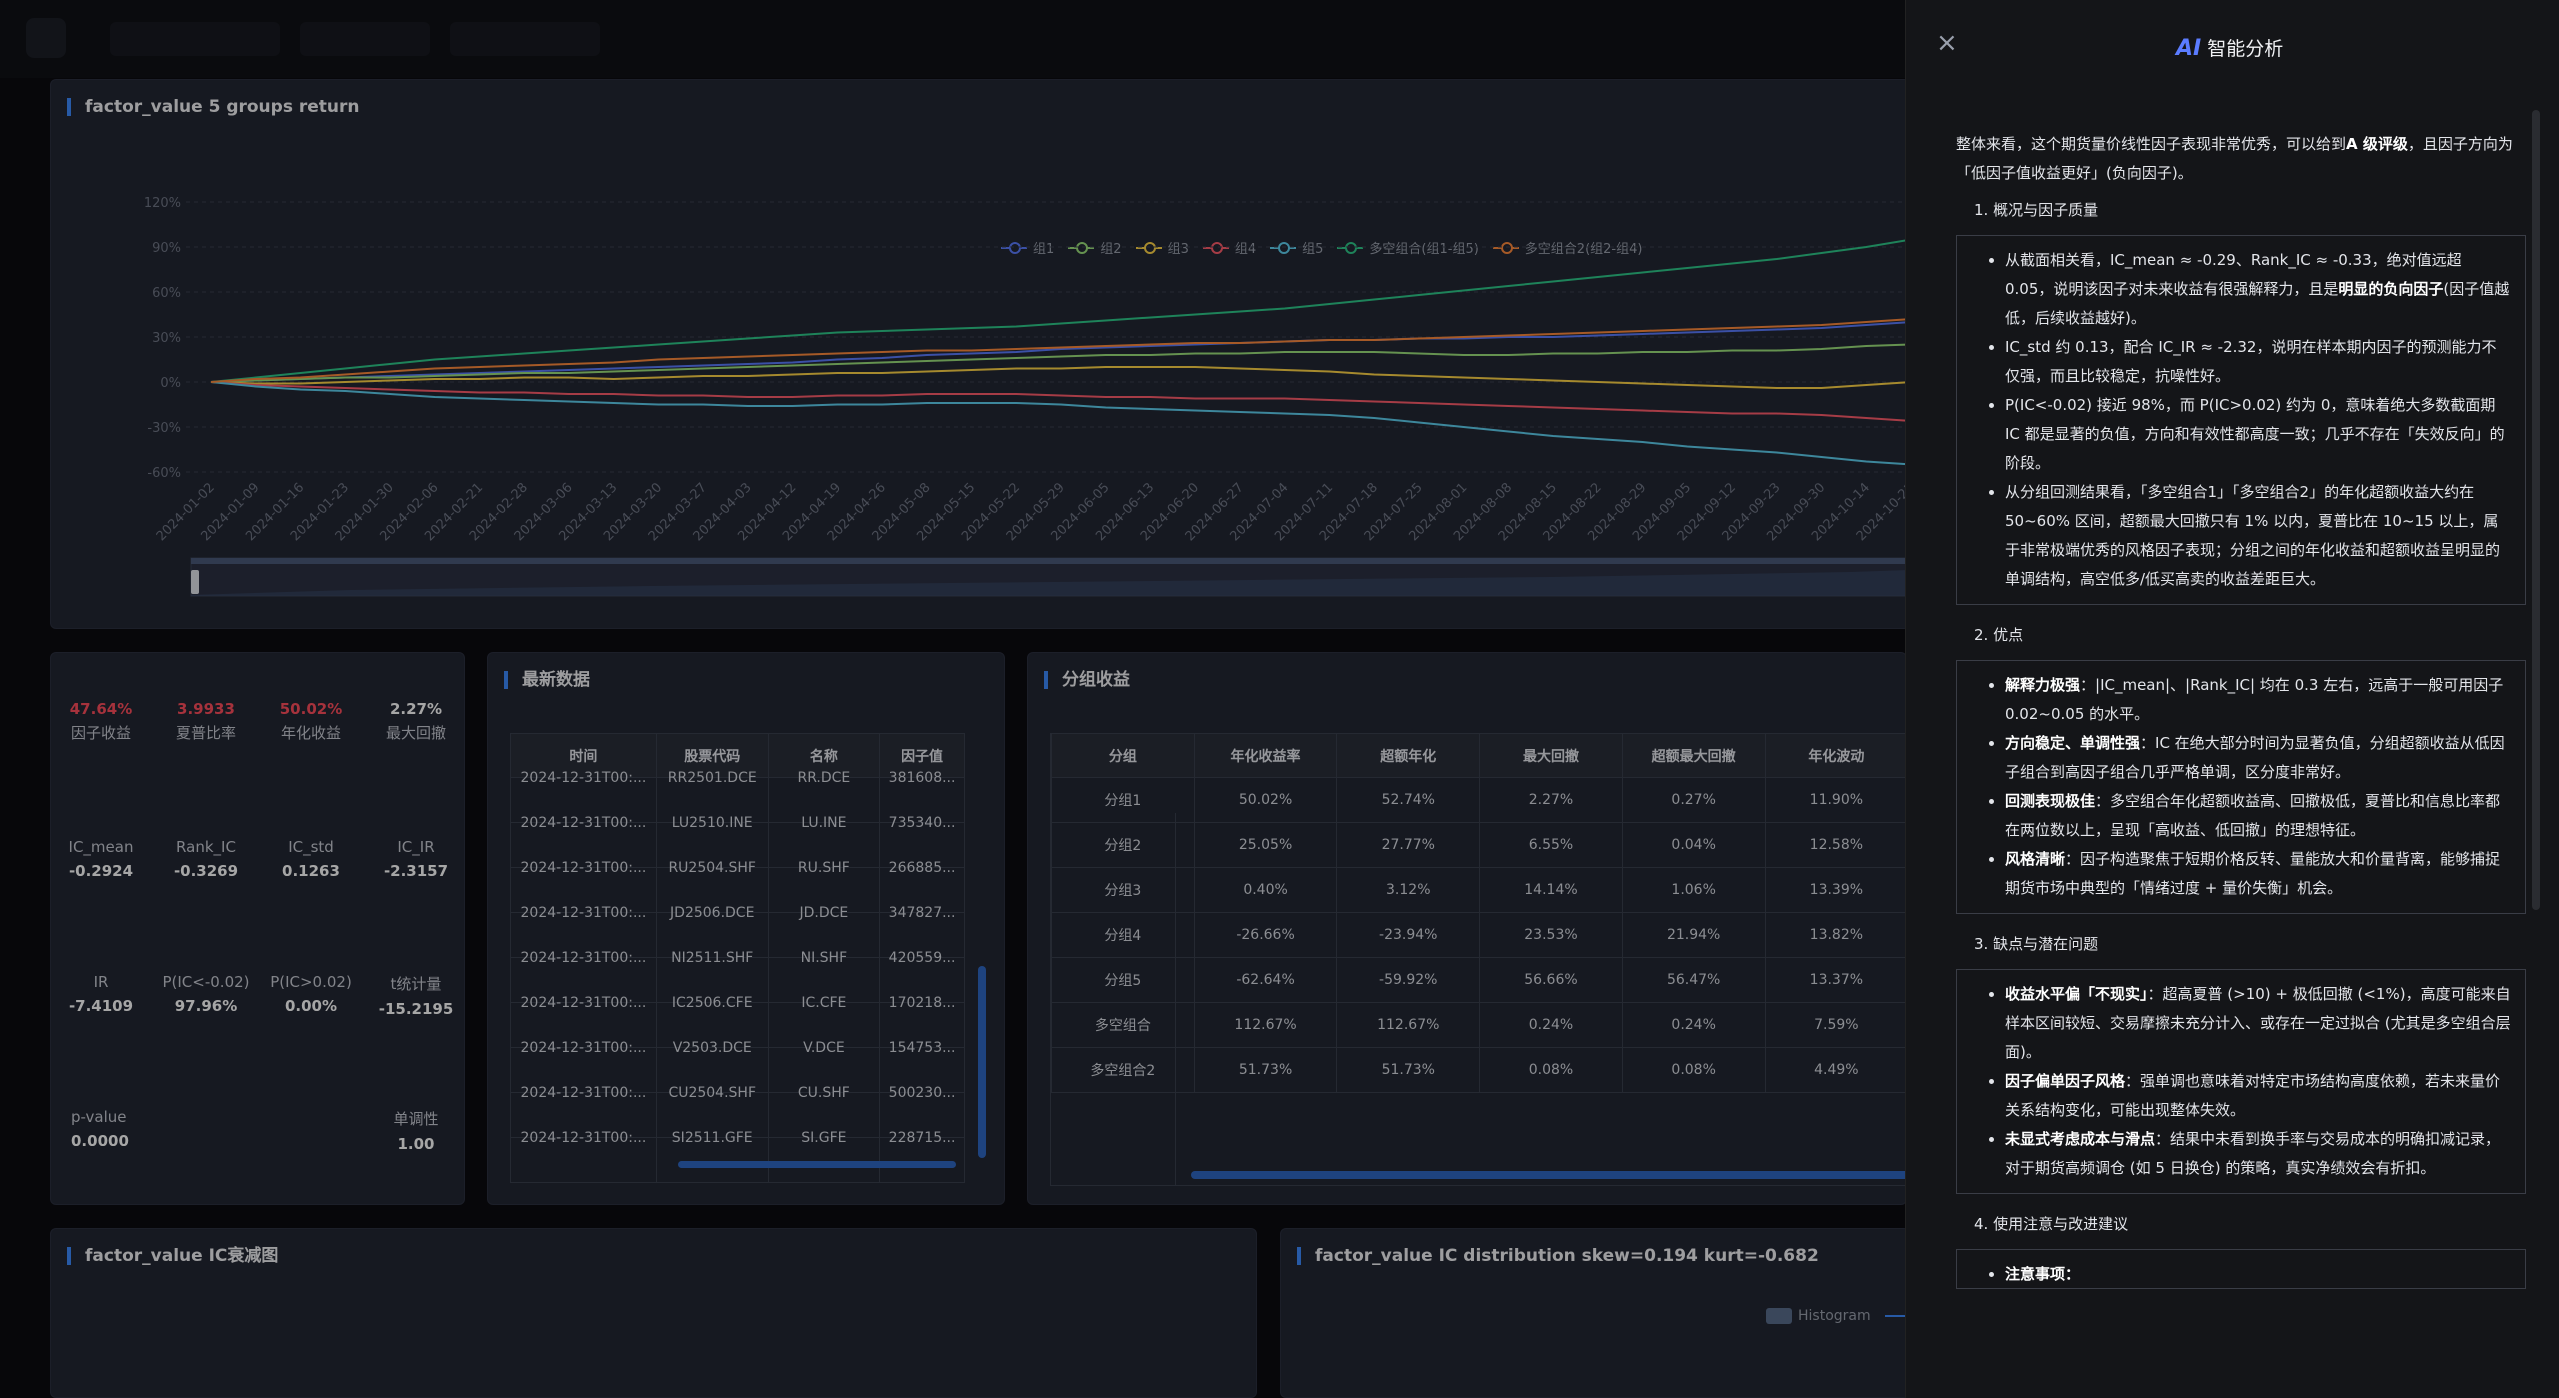 This screenshot has width=2559, height=1398. Describe the element at coordinates (1836, 755) in the screenshot. I see `column-header: 年化波动` at that location.